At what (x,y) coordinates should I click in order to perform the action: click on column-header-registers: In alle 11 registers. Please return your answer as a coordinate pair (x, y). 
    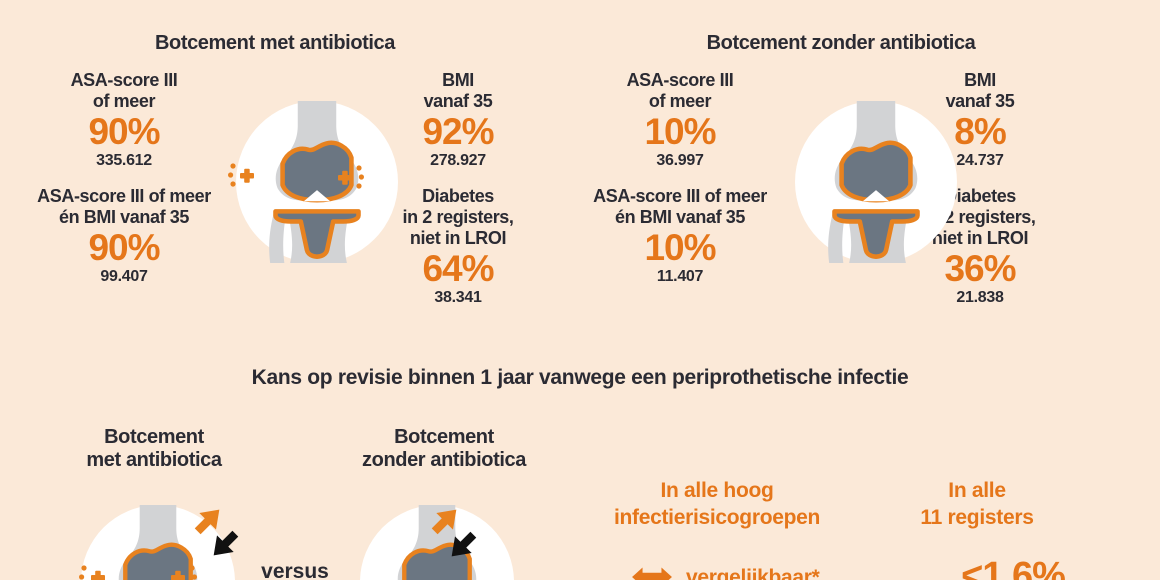
    Looking at the image, I should click on (977, 504).